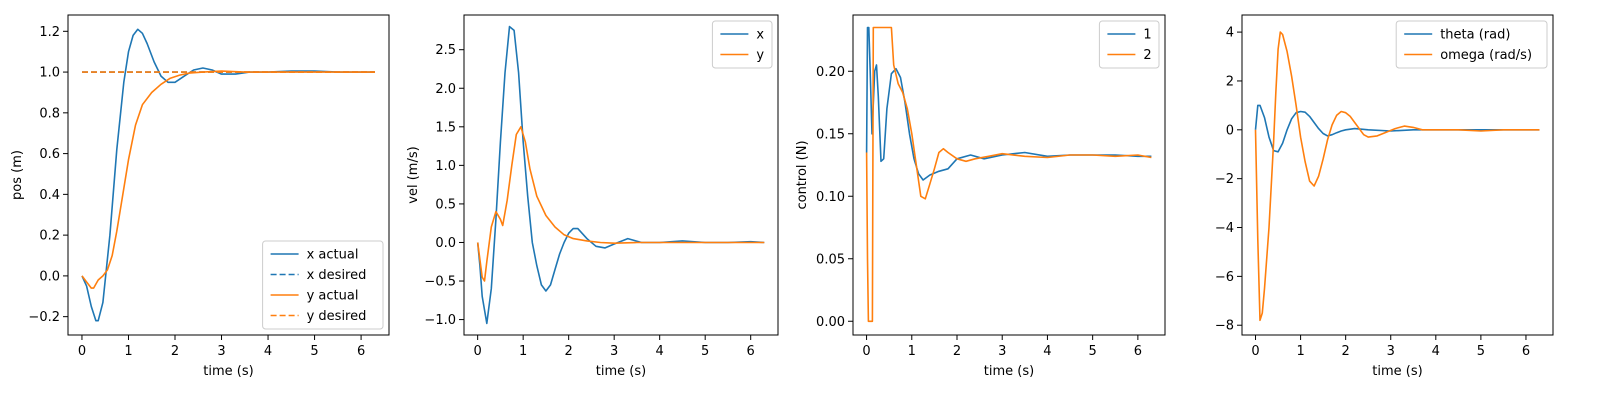  What do you see at coordinates (49, 32) in the screenshot?
I see `y-tick-label: 1.2` at bounding box center [49, 32].